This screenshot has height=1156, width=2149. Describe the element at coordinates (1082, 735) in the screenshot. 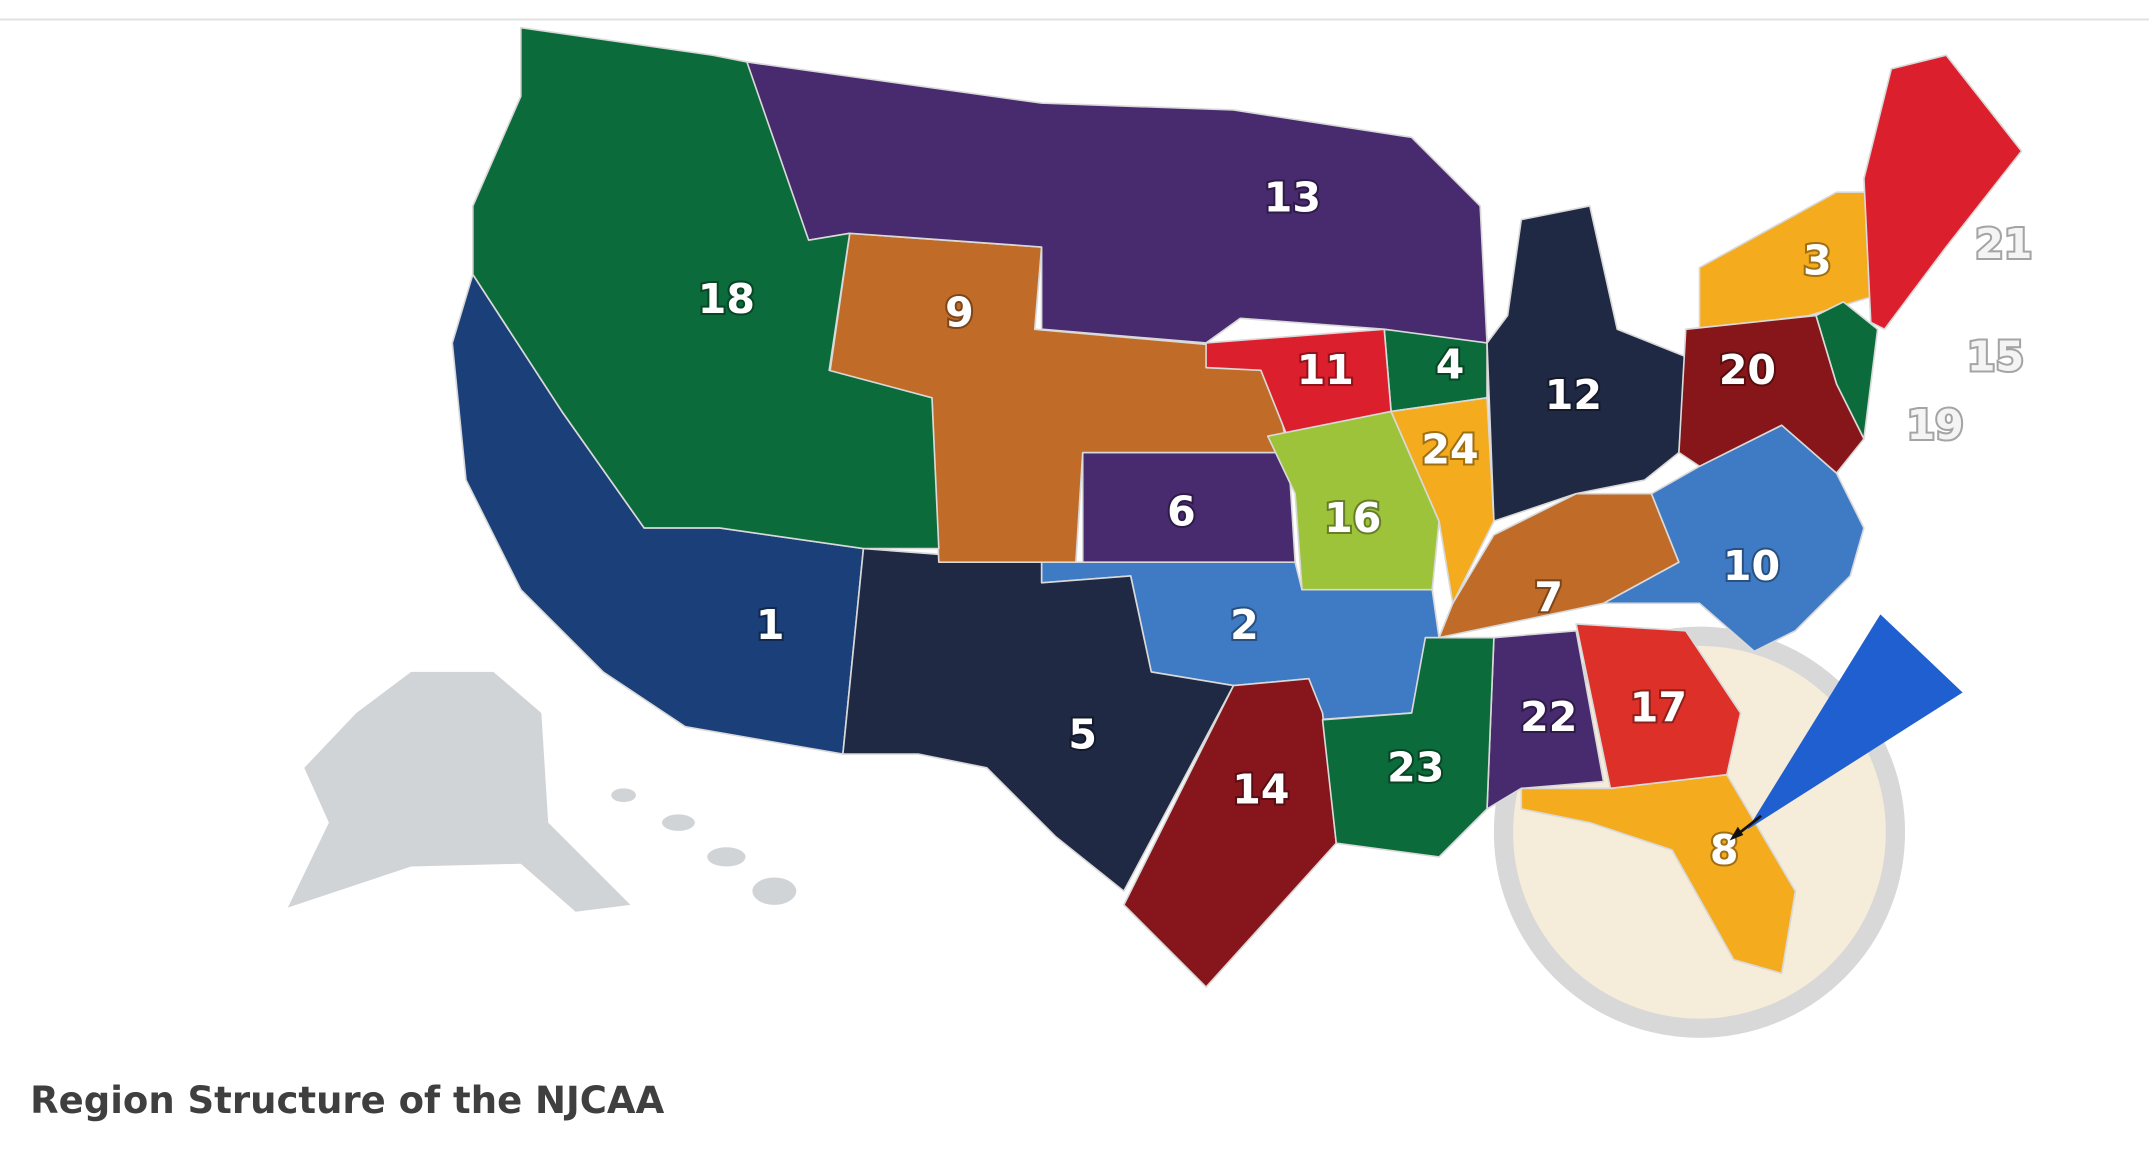

I see `region-label: 5` at that location.